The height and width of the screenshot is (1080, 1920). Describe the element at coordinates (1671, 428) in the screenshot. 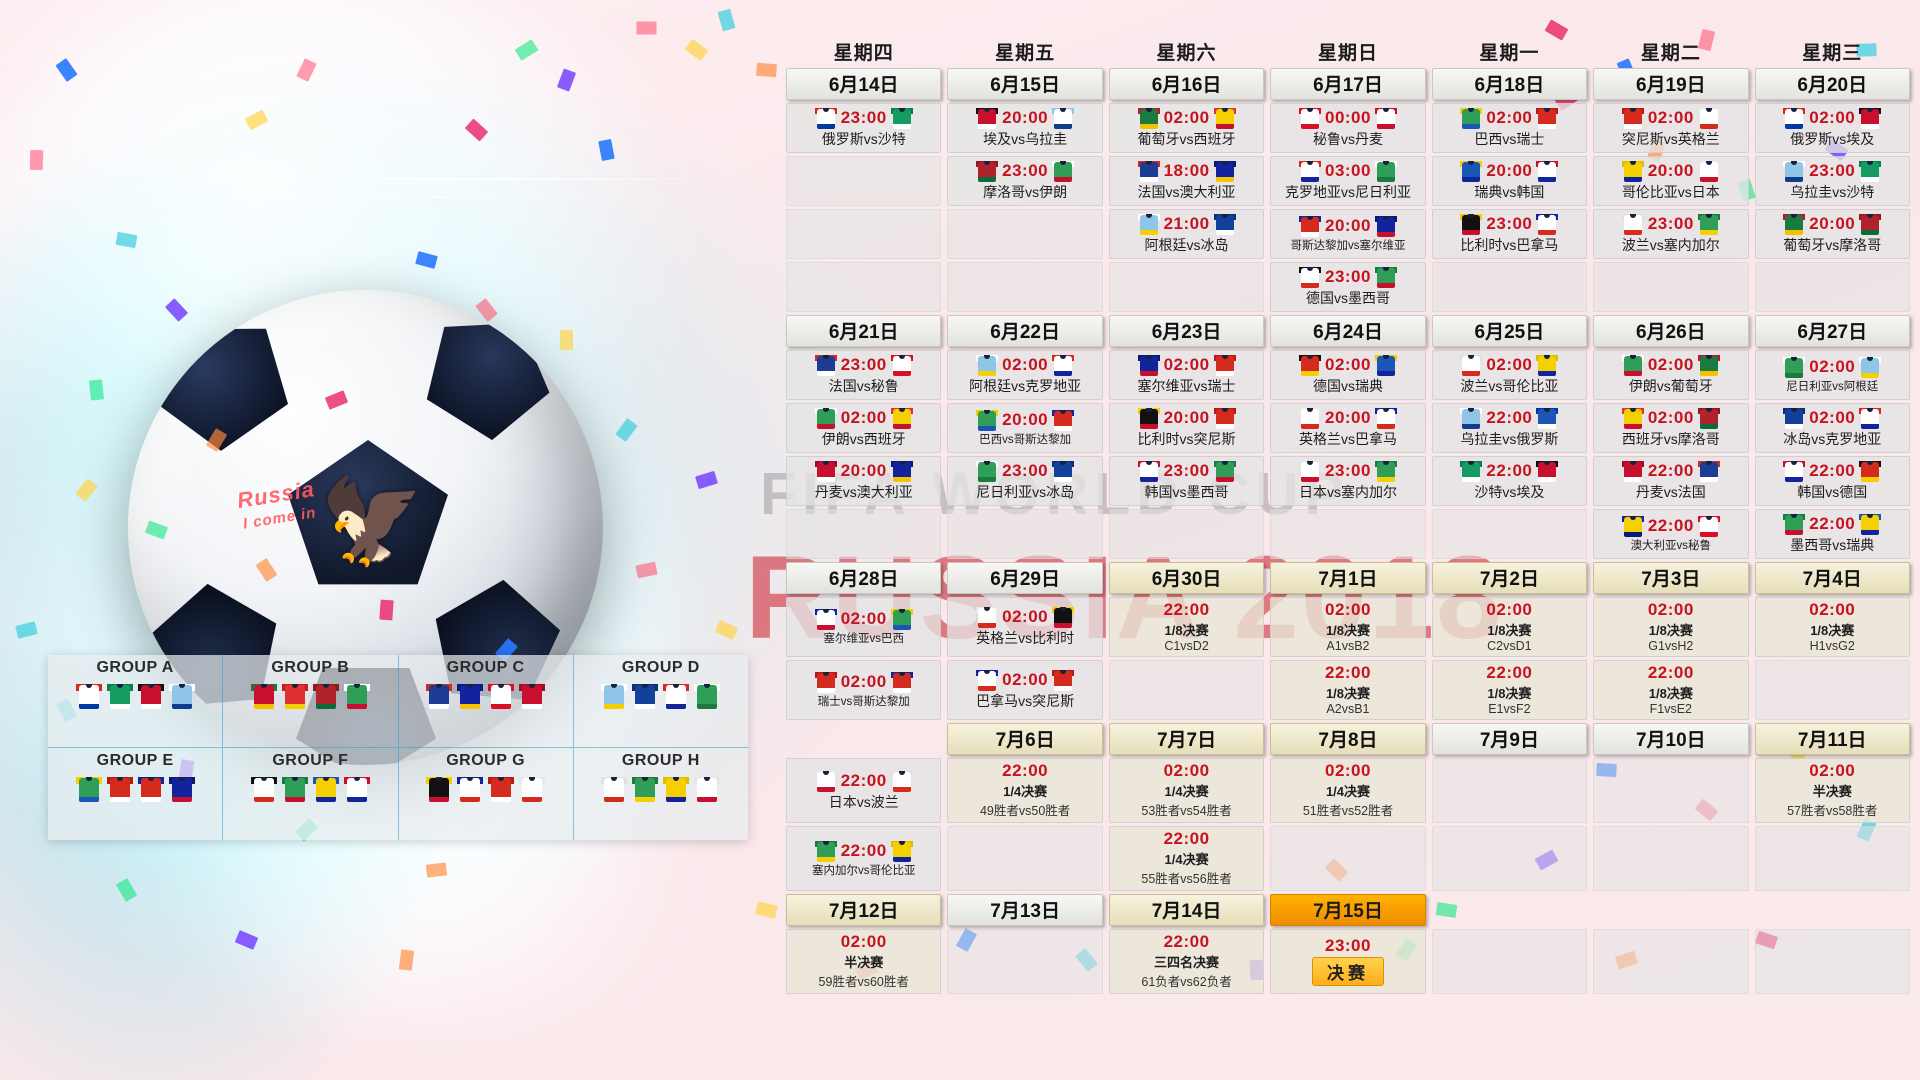

I see `match-cell: 02:00 西班牙vs摩洛哥` at that location.